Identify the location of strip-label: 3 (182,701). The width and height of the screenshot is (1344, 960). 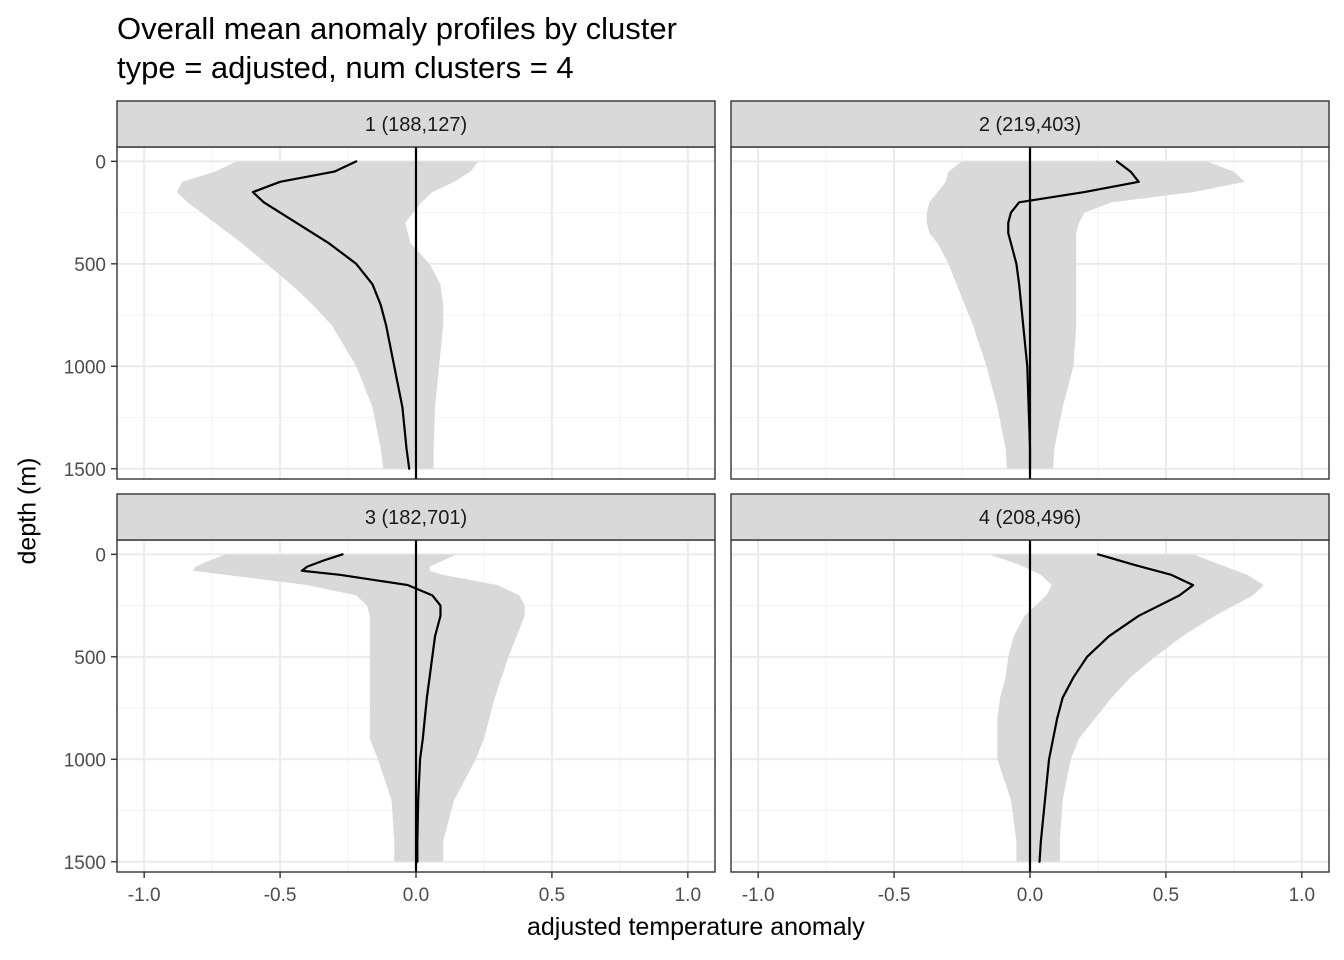
(416, 518).